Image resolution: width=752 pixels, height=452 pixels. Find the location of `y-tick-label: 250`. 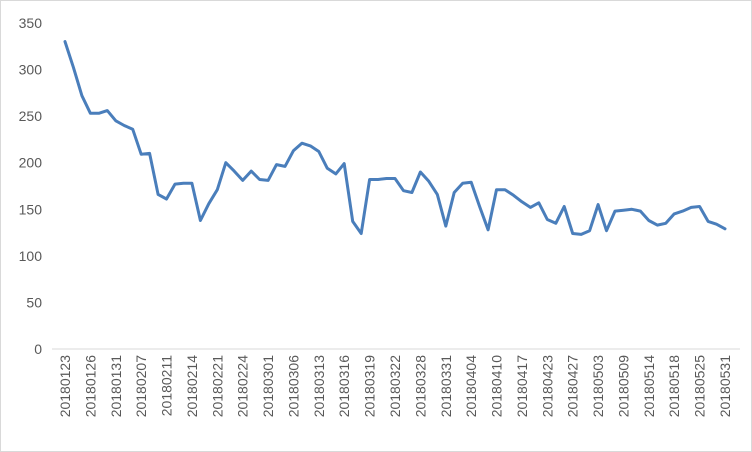

y-tick-label: 250 is located at coordinates (31, 116).